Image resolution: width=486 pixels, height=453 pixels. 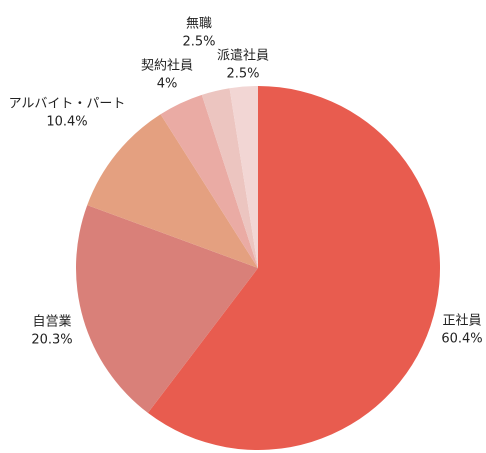 What do you see at coordinates (243, 56) in the screenshot?
I see `slice-label: 派遣社員` at bounding box center [243, 56].